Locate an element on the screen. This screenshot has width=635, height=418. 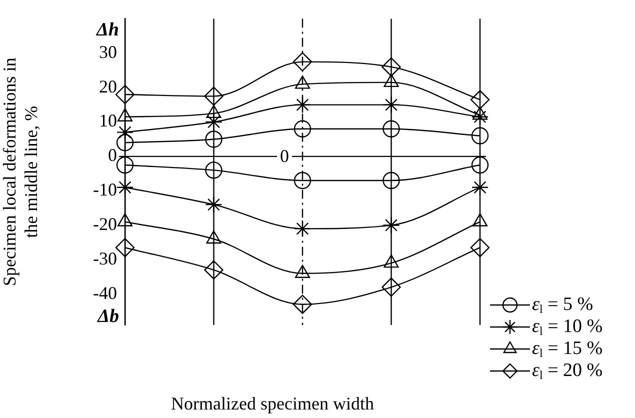
y-axis-title: Specimen local deformations in the middle line, % is located at coordinates (21, 172).